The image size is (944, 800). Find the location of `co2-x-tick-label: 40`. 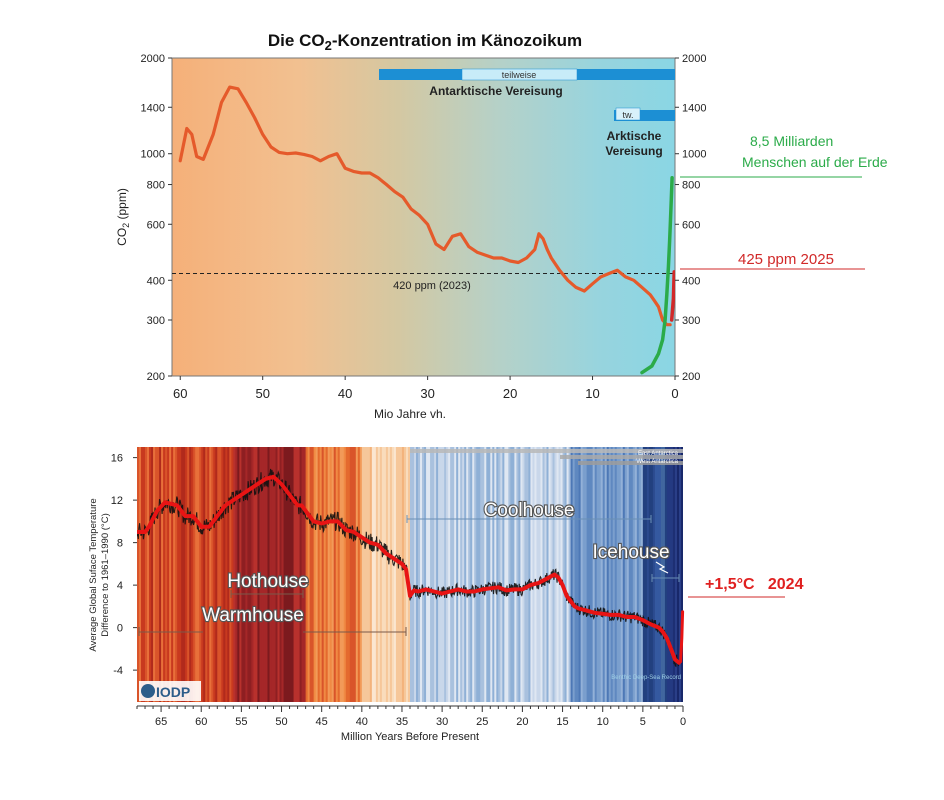

co2-x-tick-label: 40 is located at coordinates (345, 393).